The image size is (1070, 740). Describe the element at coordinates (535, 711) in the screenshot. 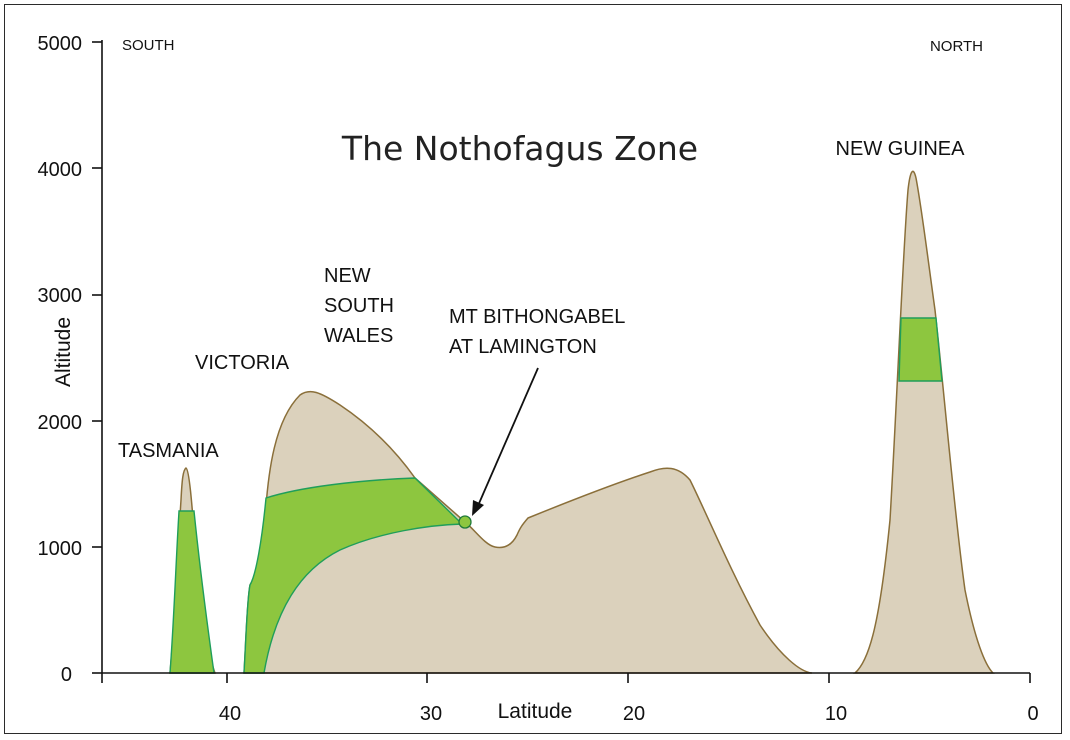

I see `x-axis-label: Latitude` at that location.